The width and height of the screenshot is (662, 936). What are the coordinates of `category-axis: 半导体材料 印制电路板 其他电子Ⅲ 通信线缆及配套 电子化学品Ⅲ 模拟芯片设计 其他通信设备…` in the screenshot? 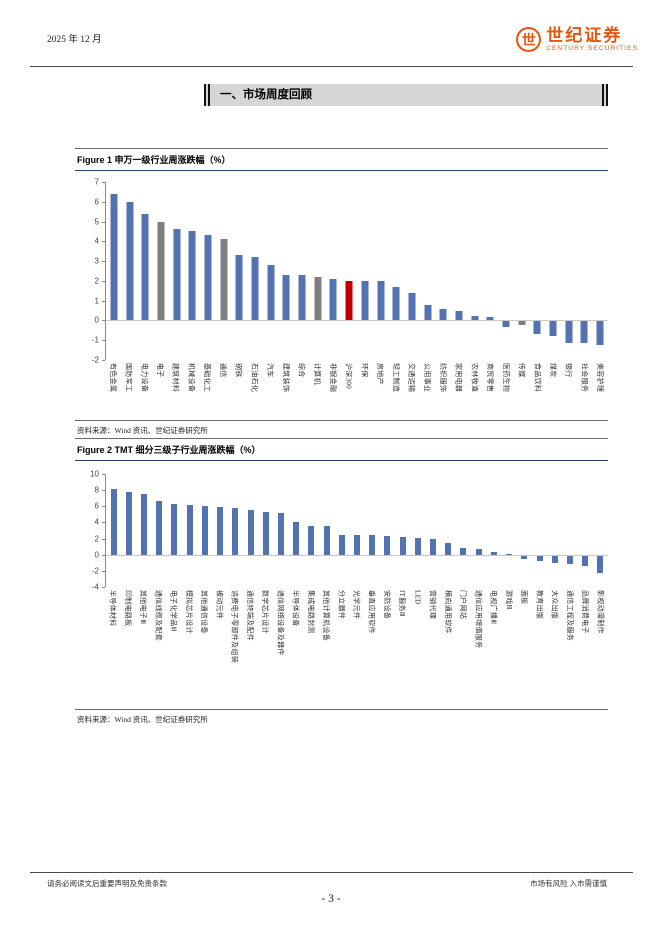 It's located at (356, 649).